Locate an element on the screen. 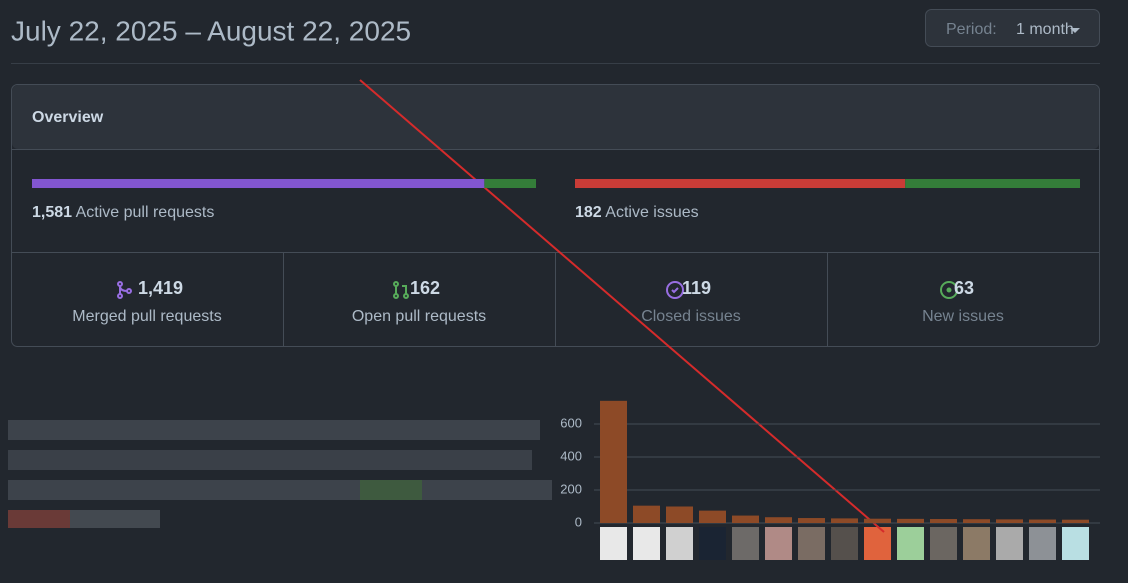  y-tick-label: 600 is located at coordinates (571, 422).